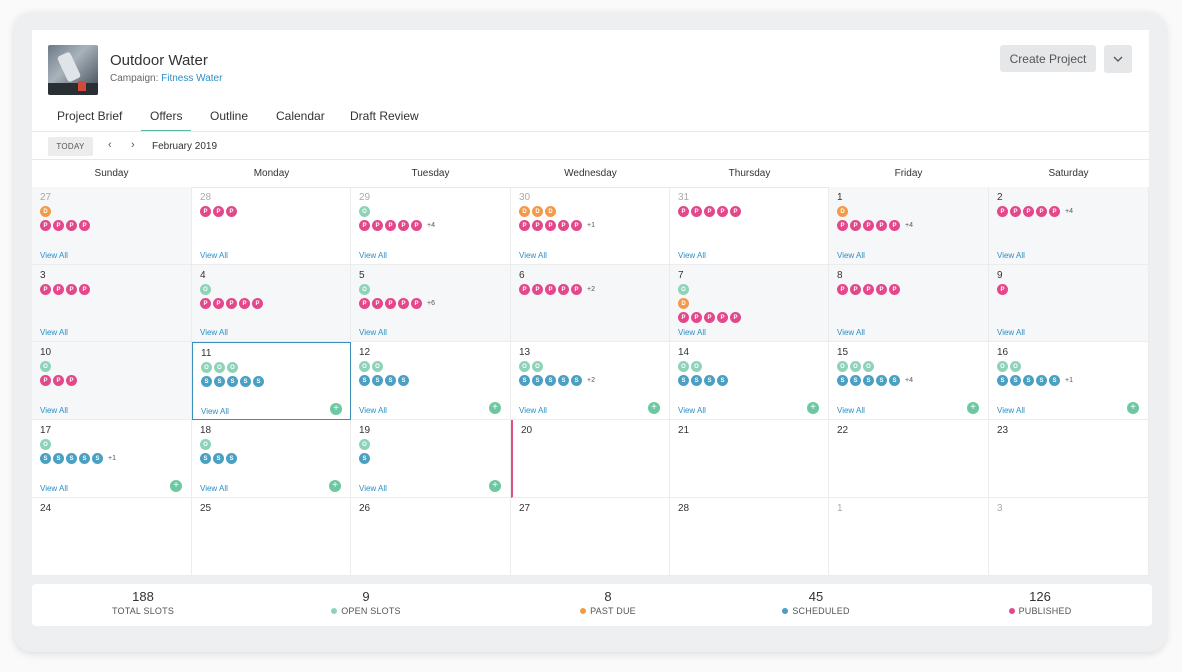  Describe the element at coordinates (431, 537) in the screenshot. I see `calendar-day-cell: 26` at that location.